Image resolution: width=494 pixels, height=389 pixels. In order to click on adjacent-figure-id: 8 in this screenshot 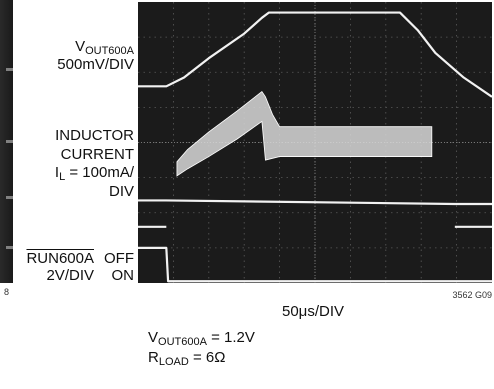, I will do `click(7, 292)`.